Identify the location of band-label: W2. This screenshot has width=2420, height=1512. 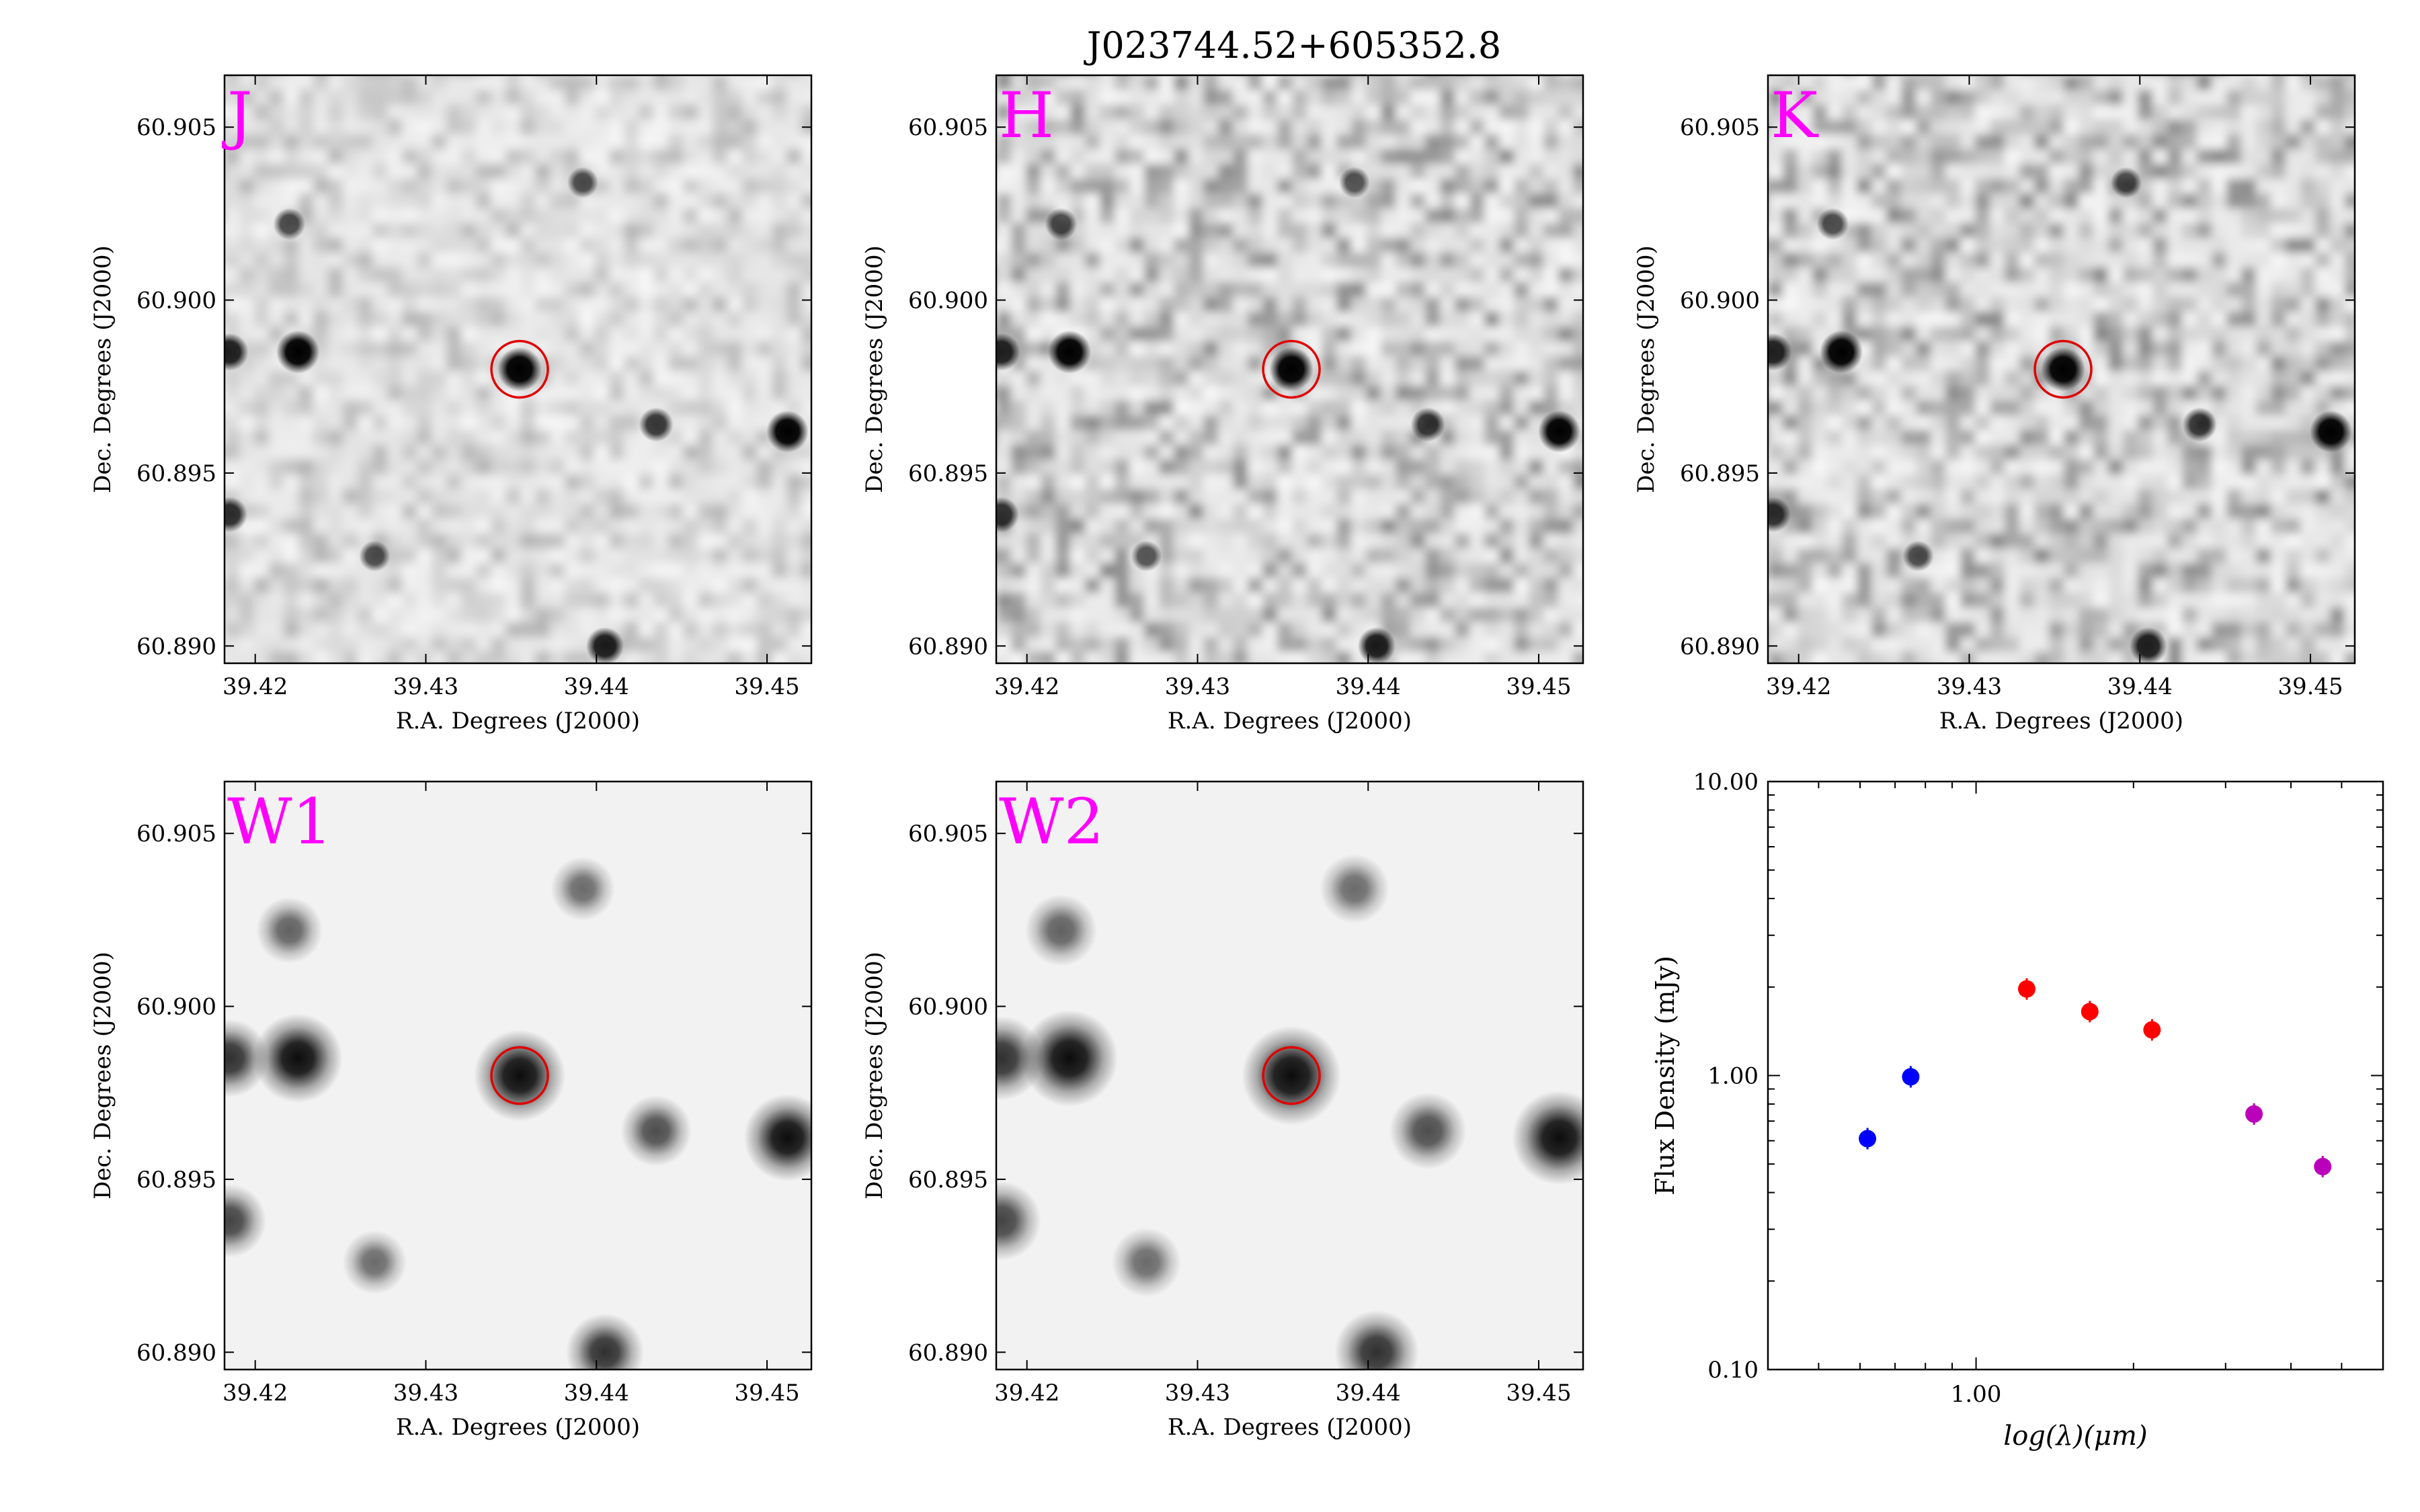
(1051, 822).